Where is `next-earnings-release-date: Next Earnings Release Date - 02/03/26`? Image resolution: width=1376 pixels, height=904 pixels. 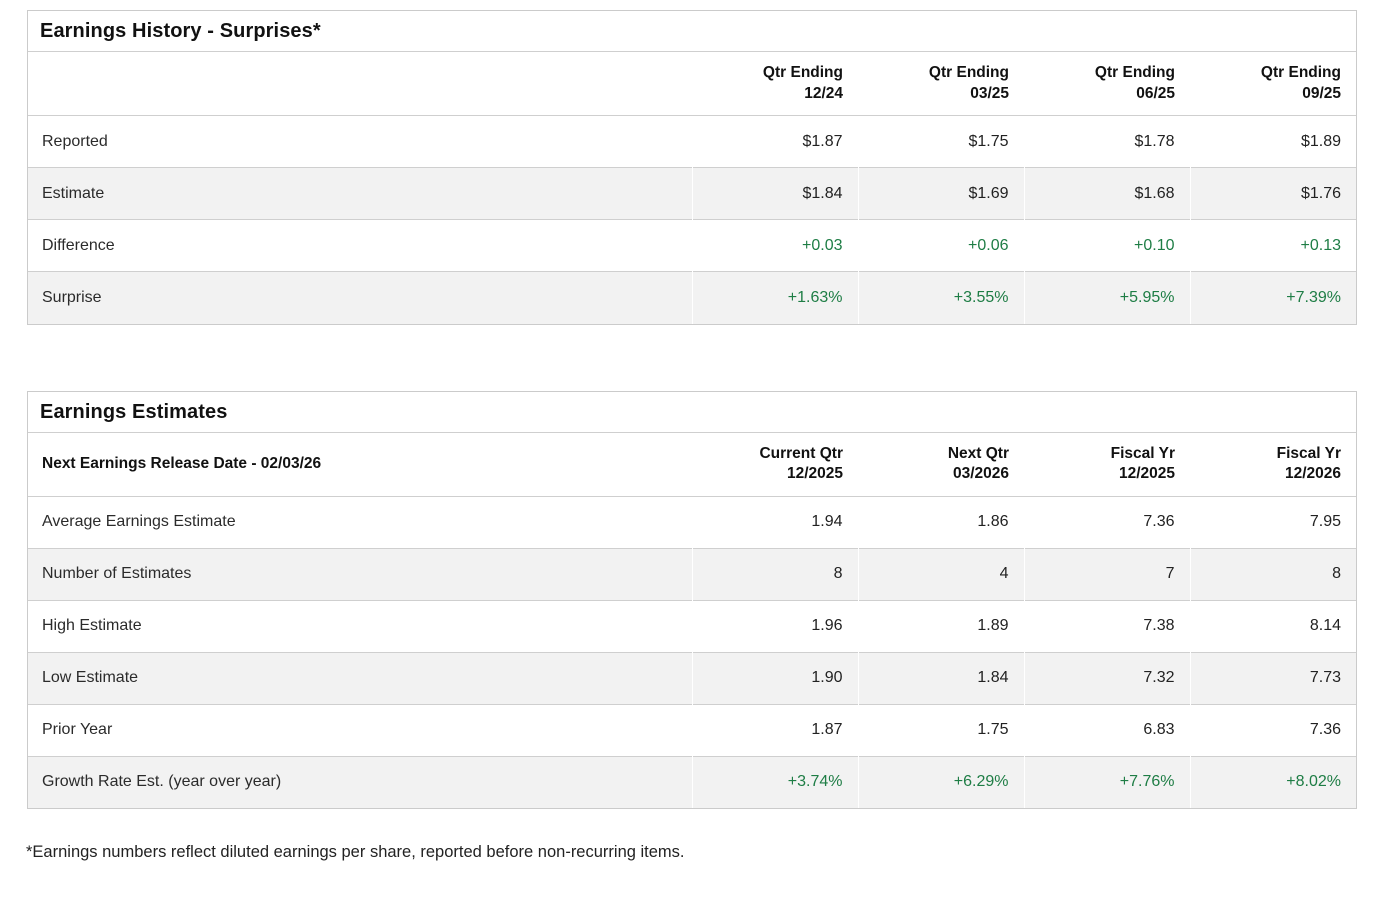
next-earnings-release-date: Next Earnings Release Date - 02/03/26 is located at coordinates (360, 463).